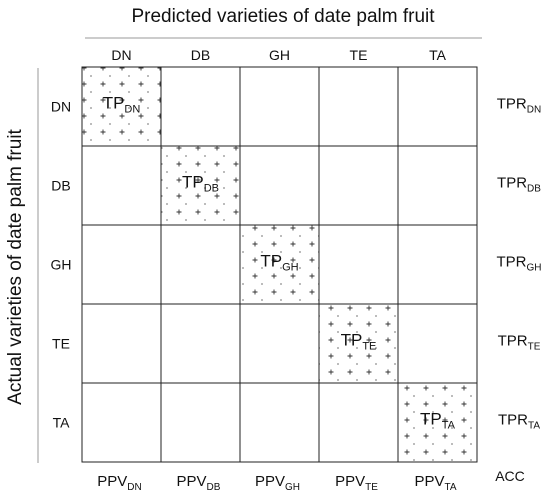 The image size is (550, 504). What do you see at coordinates (429, 481) in the screenshot?
I see `ppv-label-ta-main: PPV` at bounding box center [429, 481].